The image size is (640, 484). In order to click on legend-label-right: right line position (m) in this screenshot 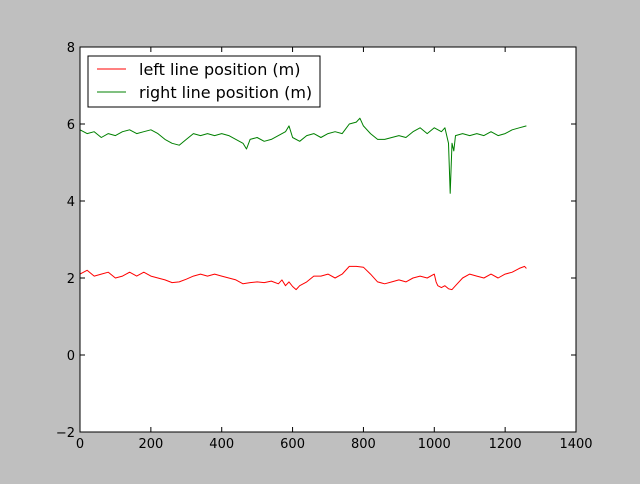, I will do `click(225, 92)`.